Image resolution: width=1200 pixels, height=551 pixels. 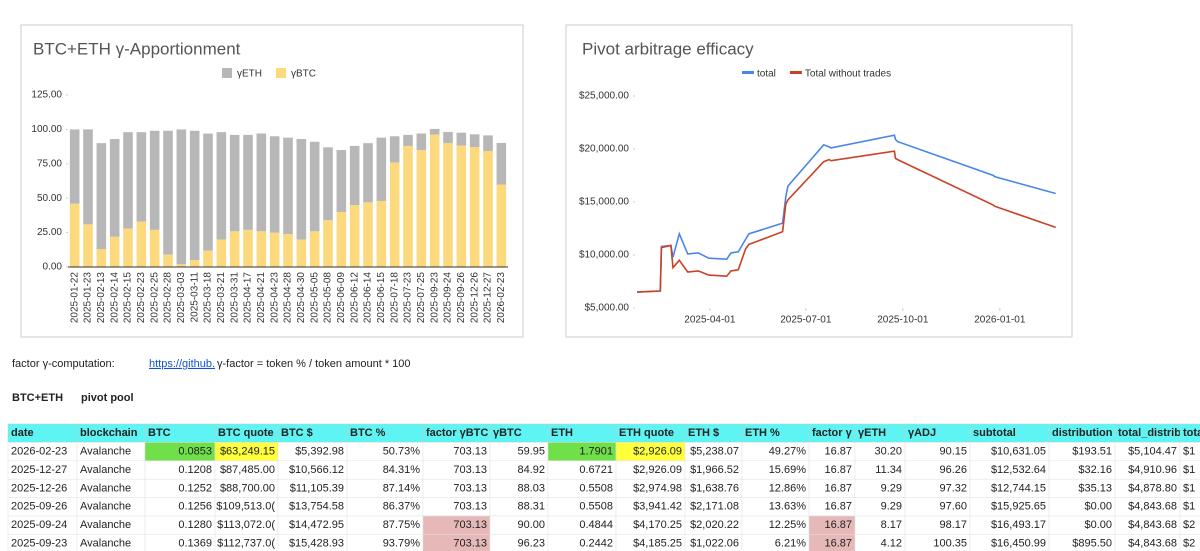 I want to click on x-tick-label: 2025-05-05, so click(x=314, y=298).